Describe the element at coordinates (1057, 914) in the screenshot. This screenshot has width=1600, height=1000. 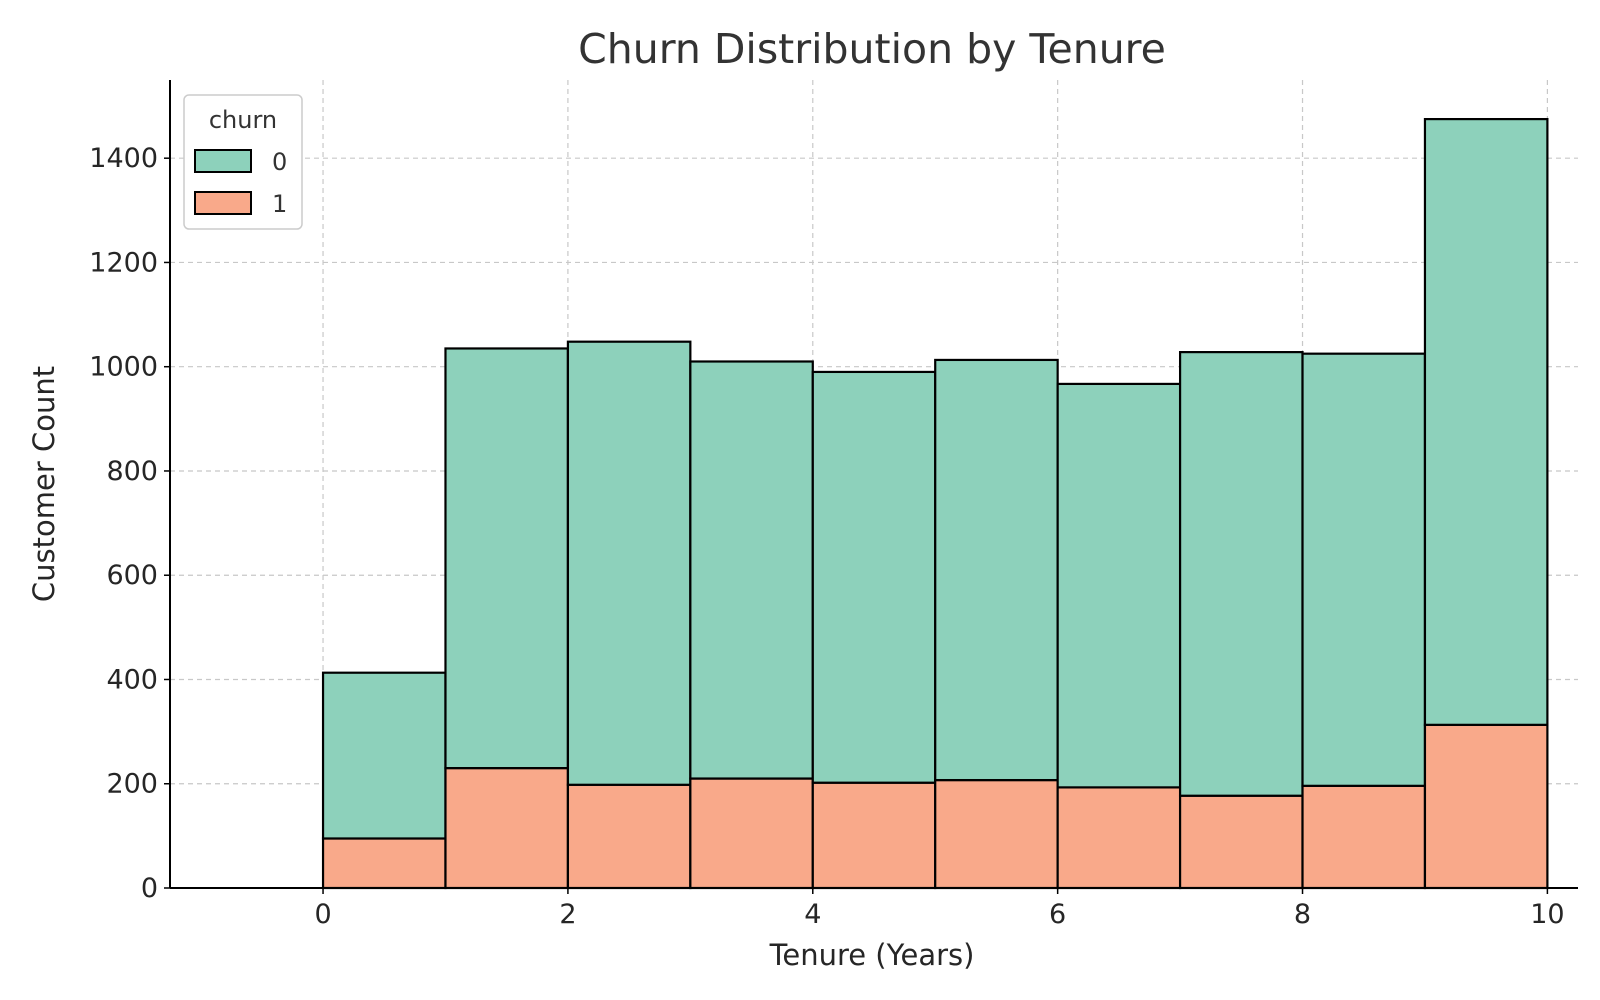
I see `x-tick-label-3: 6` at that location.